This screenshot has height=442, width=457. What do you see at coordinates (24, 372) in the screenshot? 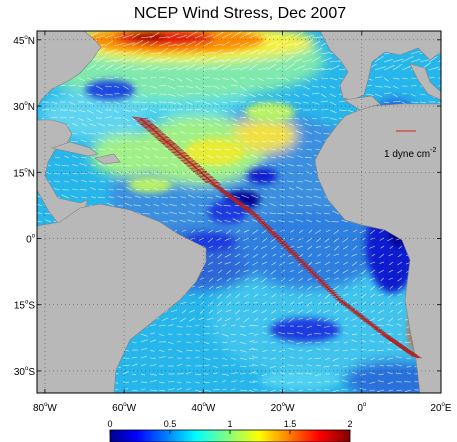
I see `y-tick-label: 30oS` at bounding box center [24, 372].